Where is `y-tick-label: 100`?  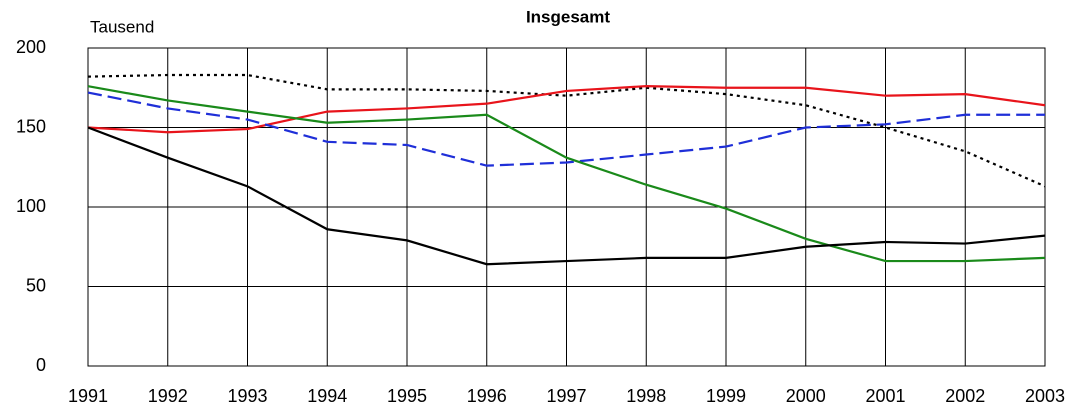 y-tick-label: 100 is located at coordinates (31, 206).